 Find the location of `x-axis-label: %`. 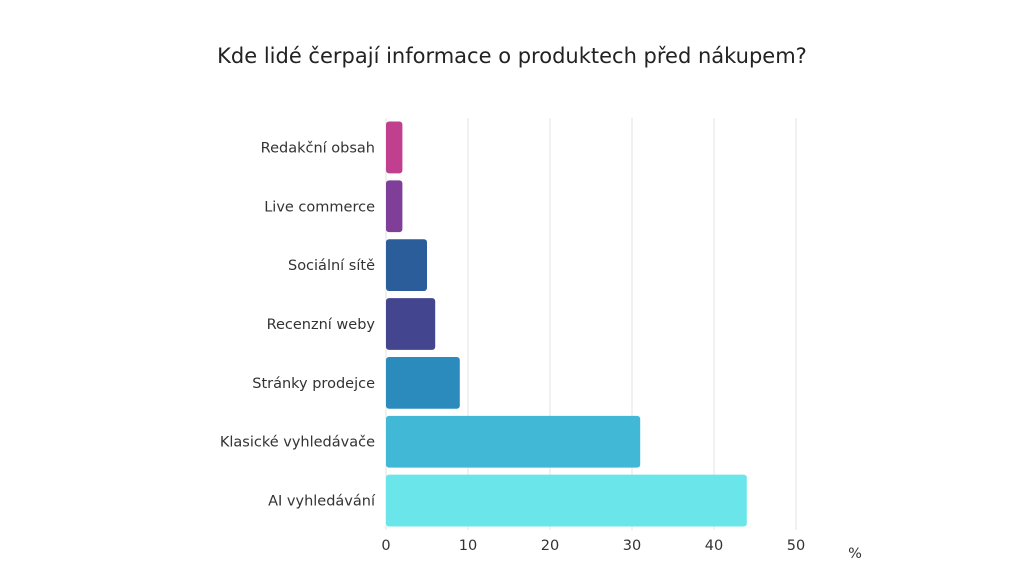

x-axis-label: % is located at coordinates (855, 554).